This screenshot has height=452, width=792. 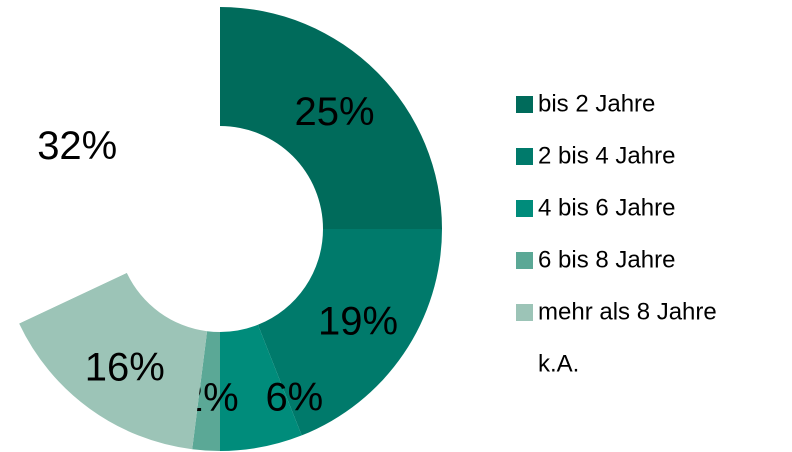 I want to click on legend-label: k.A., so click(x=558, y=363).